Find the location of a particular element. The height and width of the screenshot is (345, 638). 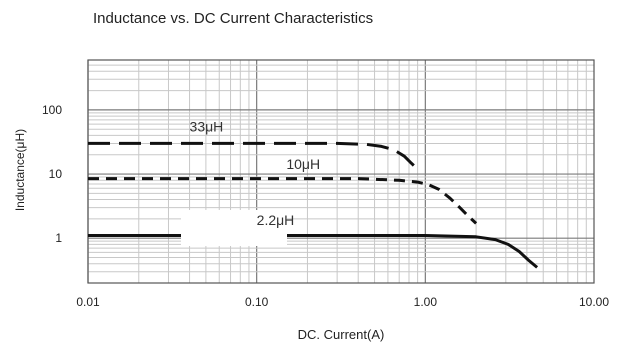

x-axis-label: DC. Current(A) is located at coordinates (341, 334).